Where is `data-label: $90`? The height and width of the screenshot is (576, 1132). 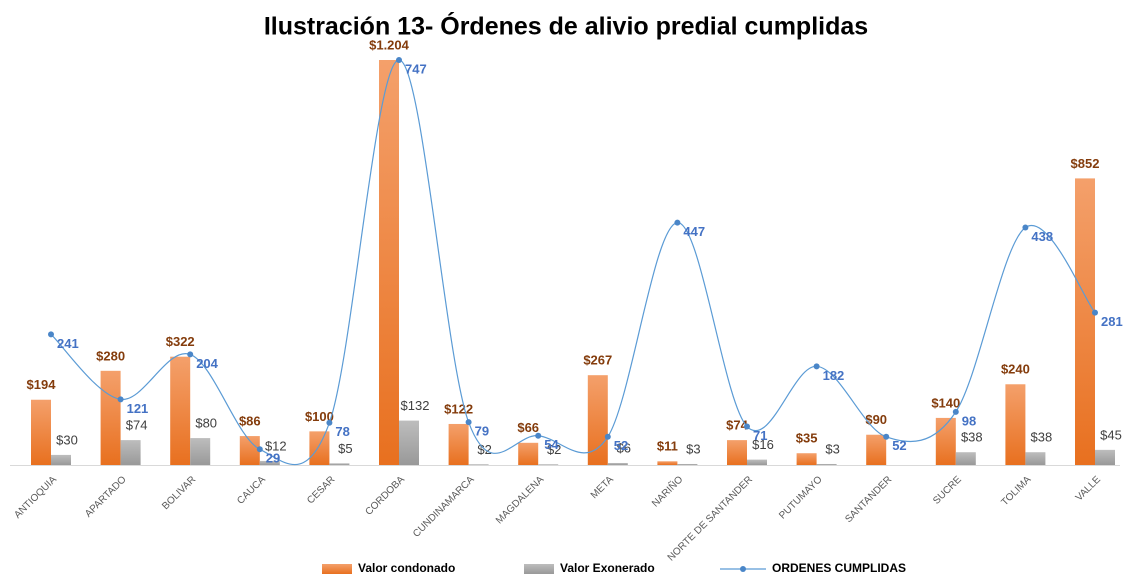 data-label: $90 is located at coordinates (876, 419).